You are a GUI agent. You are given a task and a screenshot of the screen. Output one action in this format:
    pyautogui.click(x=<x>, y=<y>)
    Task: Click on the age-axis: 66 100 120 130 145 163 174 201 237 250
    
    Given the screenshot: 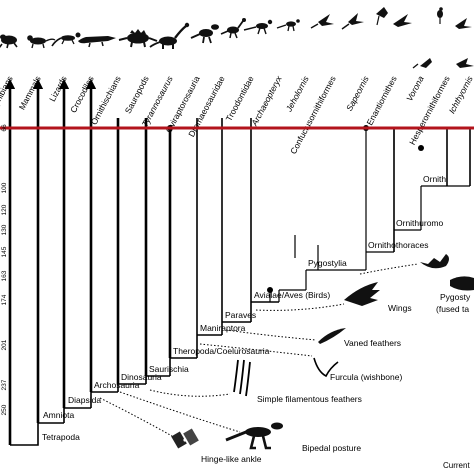 What is the action you would take?
    pyautogui.click(x=4, y=269)
    